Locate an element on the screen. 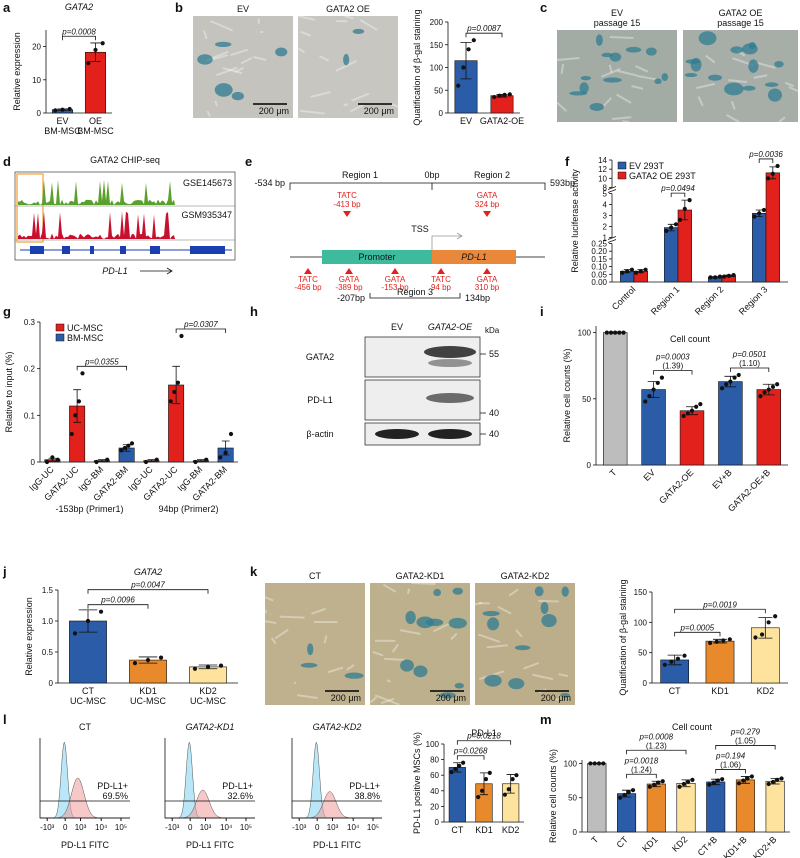 This screenshot has height=858, width=800. exon is located at coordinates (123, 250).